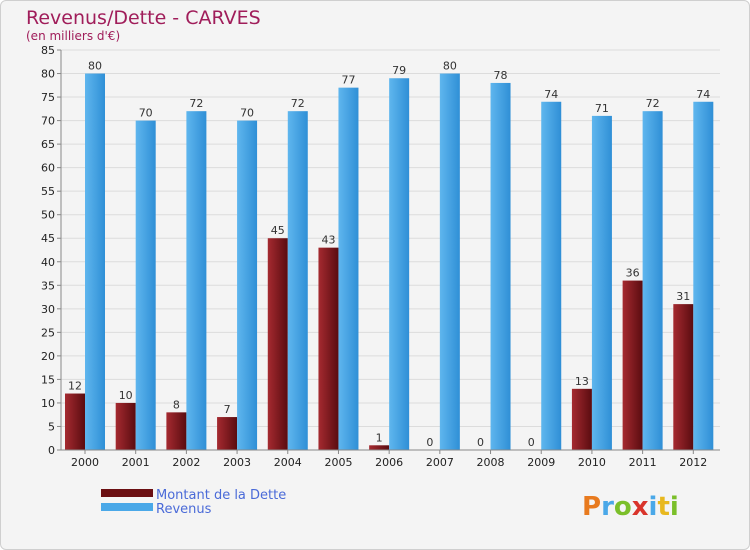 This screenshot has width=750, height=550. What do you see at coordinates (136, 462) in the screenshot?
I see `x-tick-label: 2001` at bounding box center [136, 462].